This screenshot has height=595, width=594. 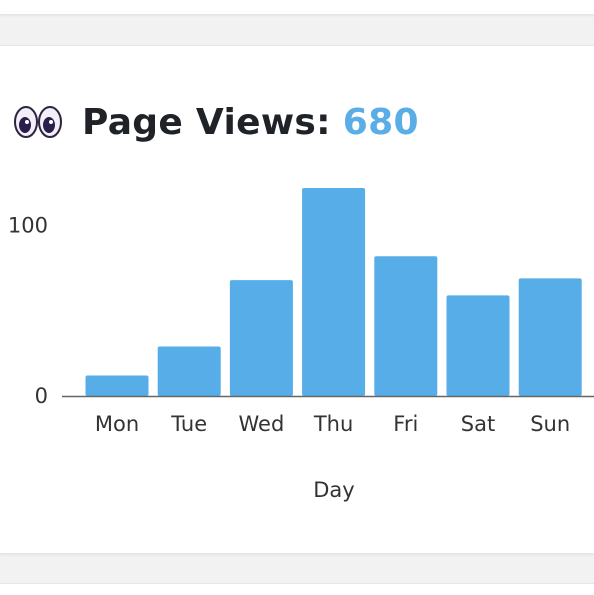 I want to click on y-tick-label: 100, so click(x=28, y=226).